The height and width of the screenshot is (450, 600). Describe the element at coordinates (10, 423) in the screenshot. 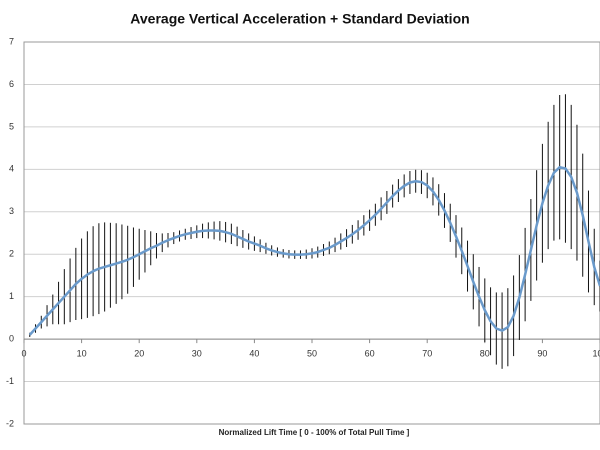

I see `y-tick-label: -2` at that location.